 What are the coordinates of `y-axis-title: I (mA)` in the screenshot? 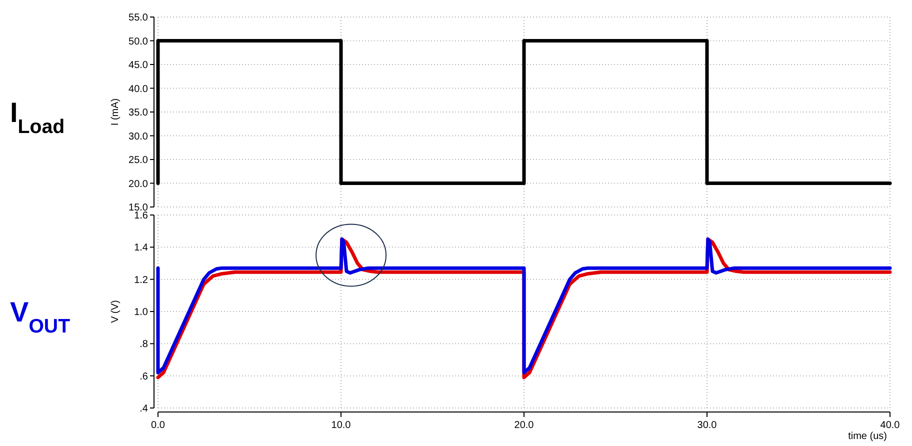 It's located at (115, 112).